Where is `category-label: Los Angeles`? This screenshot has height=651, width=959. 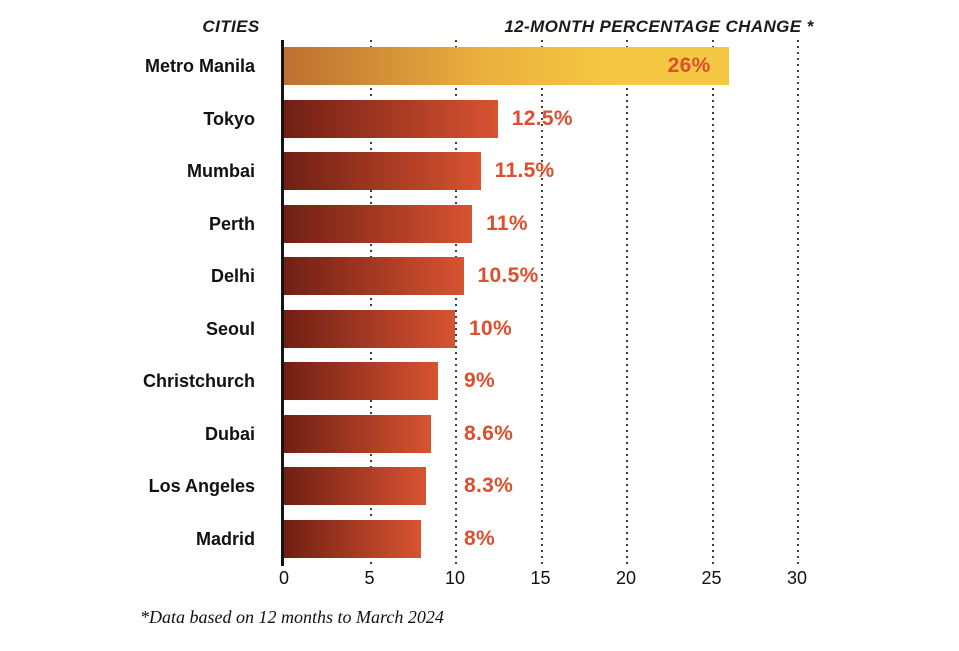
category-label: Los Angeles is located at coordinates (201, 486).